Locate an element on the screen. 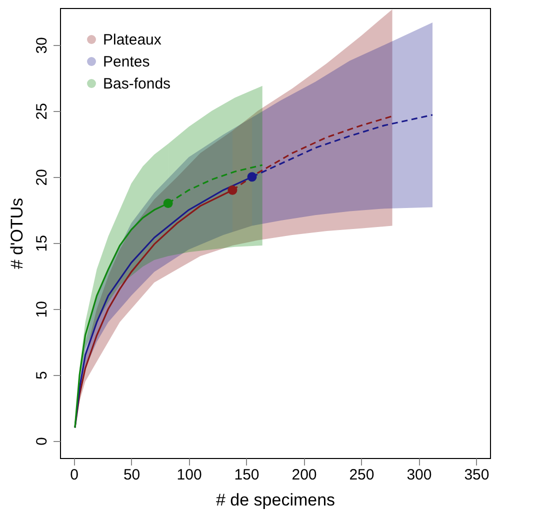  y-tick-label: 30 is located at coordinates (42, 45).